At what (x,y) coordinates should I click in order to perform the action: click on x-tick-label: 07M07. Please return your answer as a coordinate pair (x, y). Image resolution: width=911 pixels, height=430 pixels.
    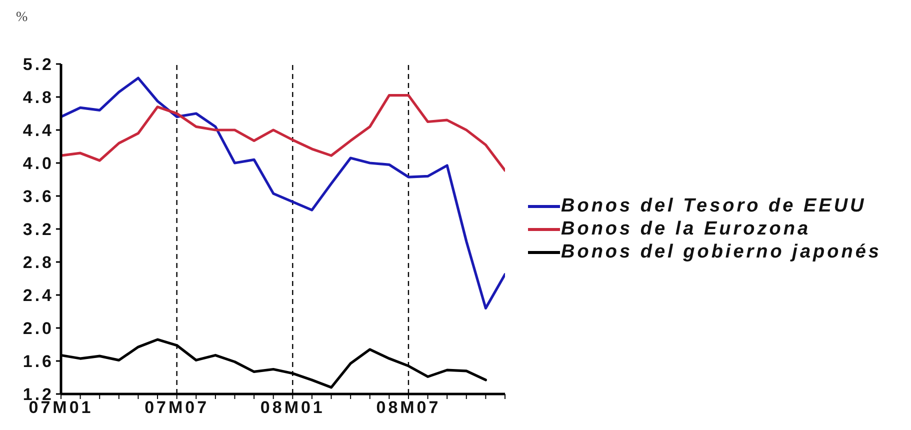
    Looking at the image, I should click on (177, 408).